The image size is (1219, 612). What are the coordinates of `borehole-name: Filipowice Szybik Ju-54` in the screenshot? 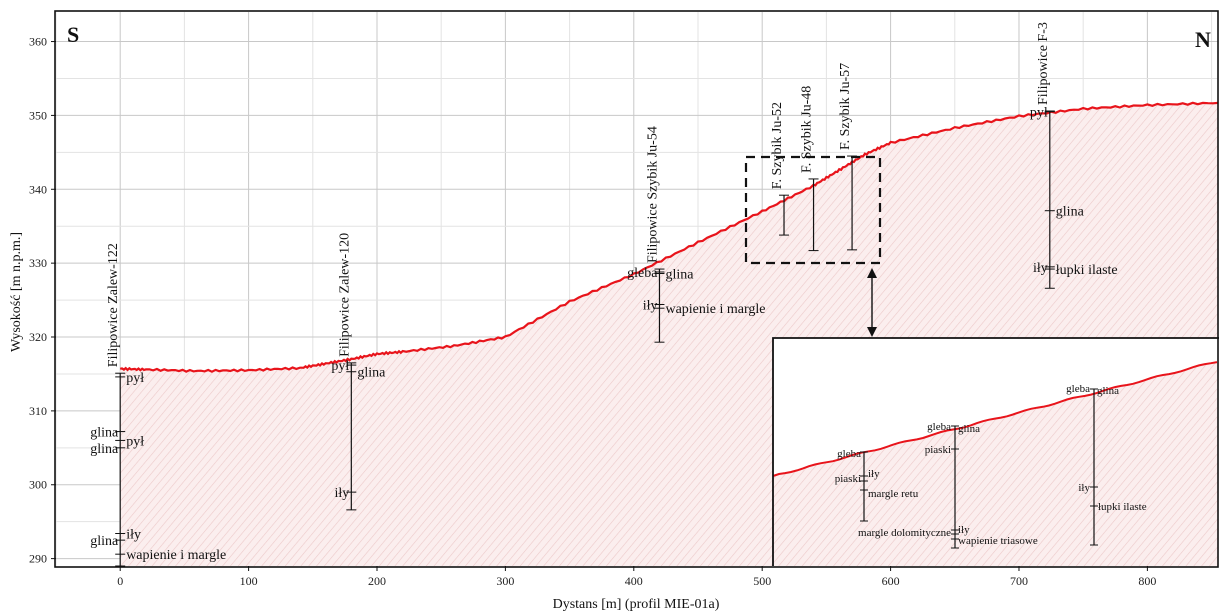 It's located at (652, 194).